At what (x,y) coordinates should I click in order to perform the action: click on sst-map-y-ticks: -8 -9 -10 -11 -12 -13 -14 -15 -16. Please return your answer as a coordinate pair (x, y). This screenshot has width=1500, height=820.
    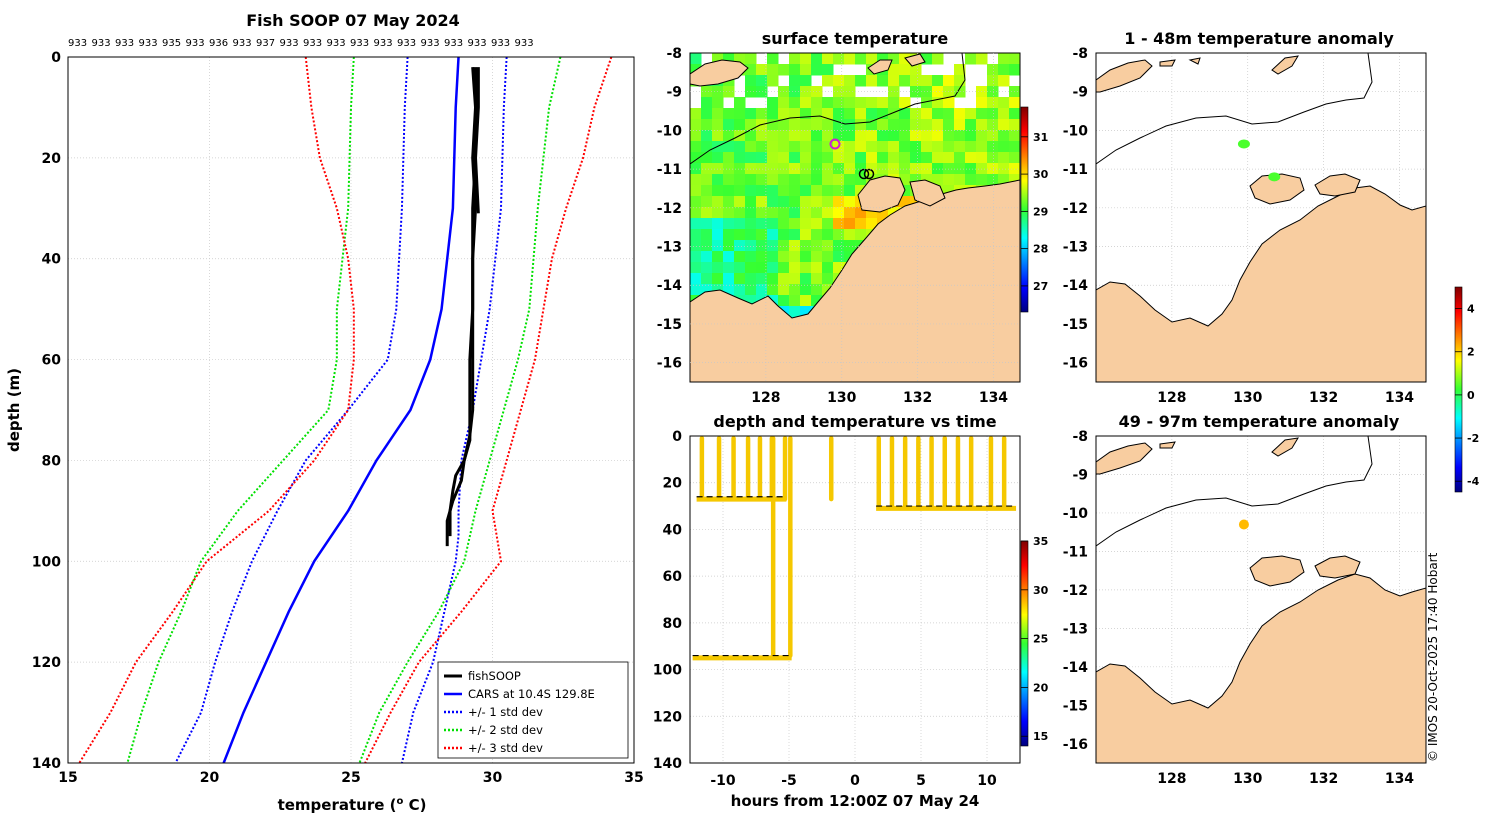
    Looking at the image, I should click on (670, 209).